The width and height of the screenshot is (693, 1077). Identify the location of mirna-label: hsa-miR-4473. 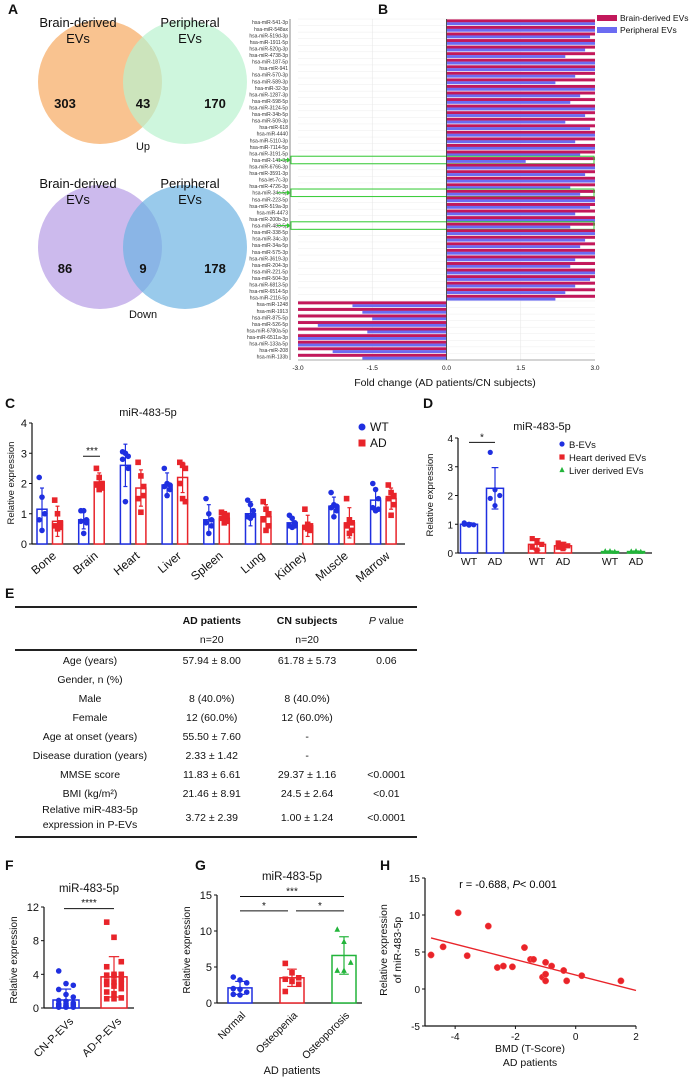
(273, 213).